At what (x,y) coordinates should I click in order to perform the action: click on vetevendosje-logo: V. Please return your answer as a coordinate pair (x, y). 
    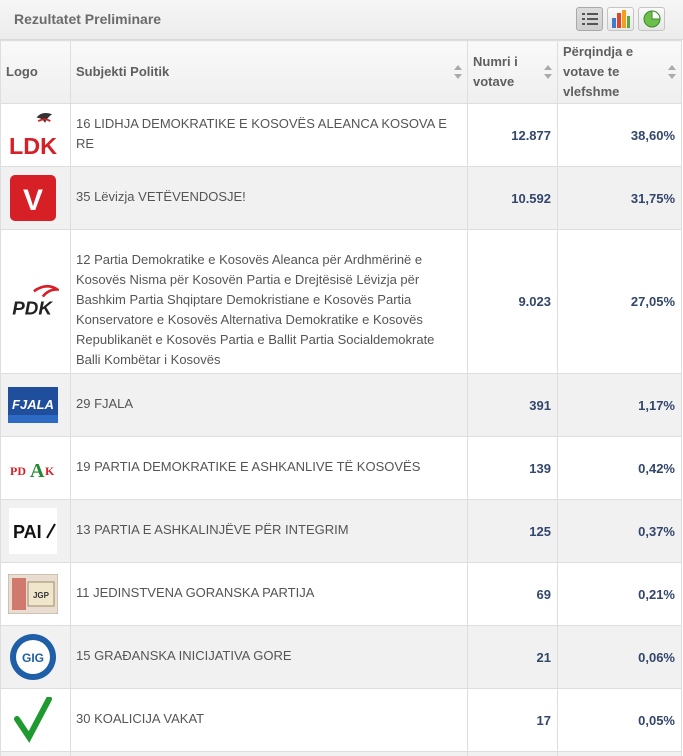
    Looking at the image, I should click on (33, 198).